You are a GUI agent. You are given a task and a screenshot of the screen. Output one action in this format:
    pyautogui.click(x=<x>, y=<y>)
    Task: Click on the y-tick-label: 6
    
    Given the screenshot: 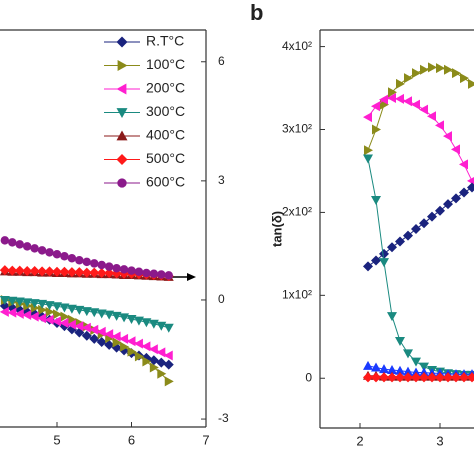 What is the action you would take?
    pyautogui.click(x=221, y=61)
    